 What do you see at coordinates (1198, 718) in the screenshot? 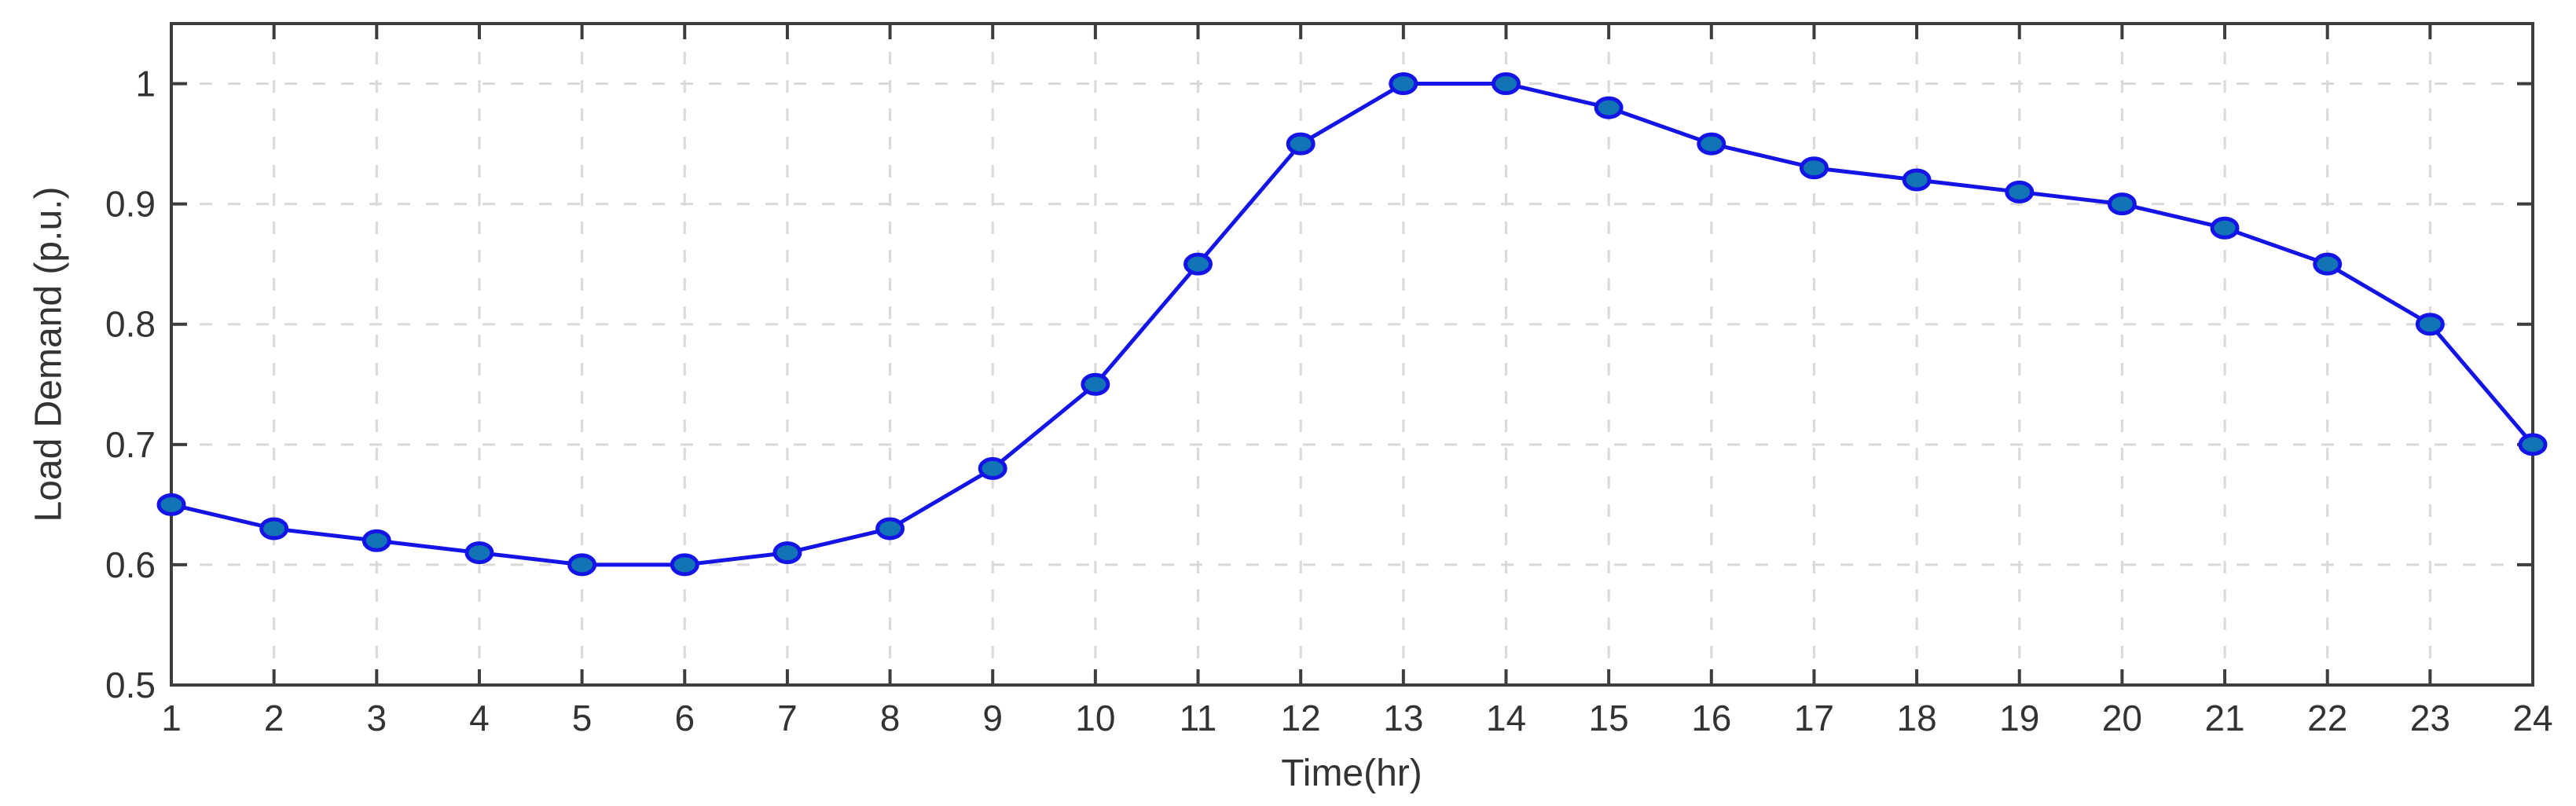
I see `x-tick-label: 11` at bounding box center [1198, 718].